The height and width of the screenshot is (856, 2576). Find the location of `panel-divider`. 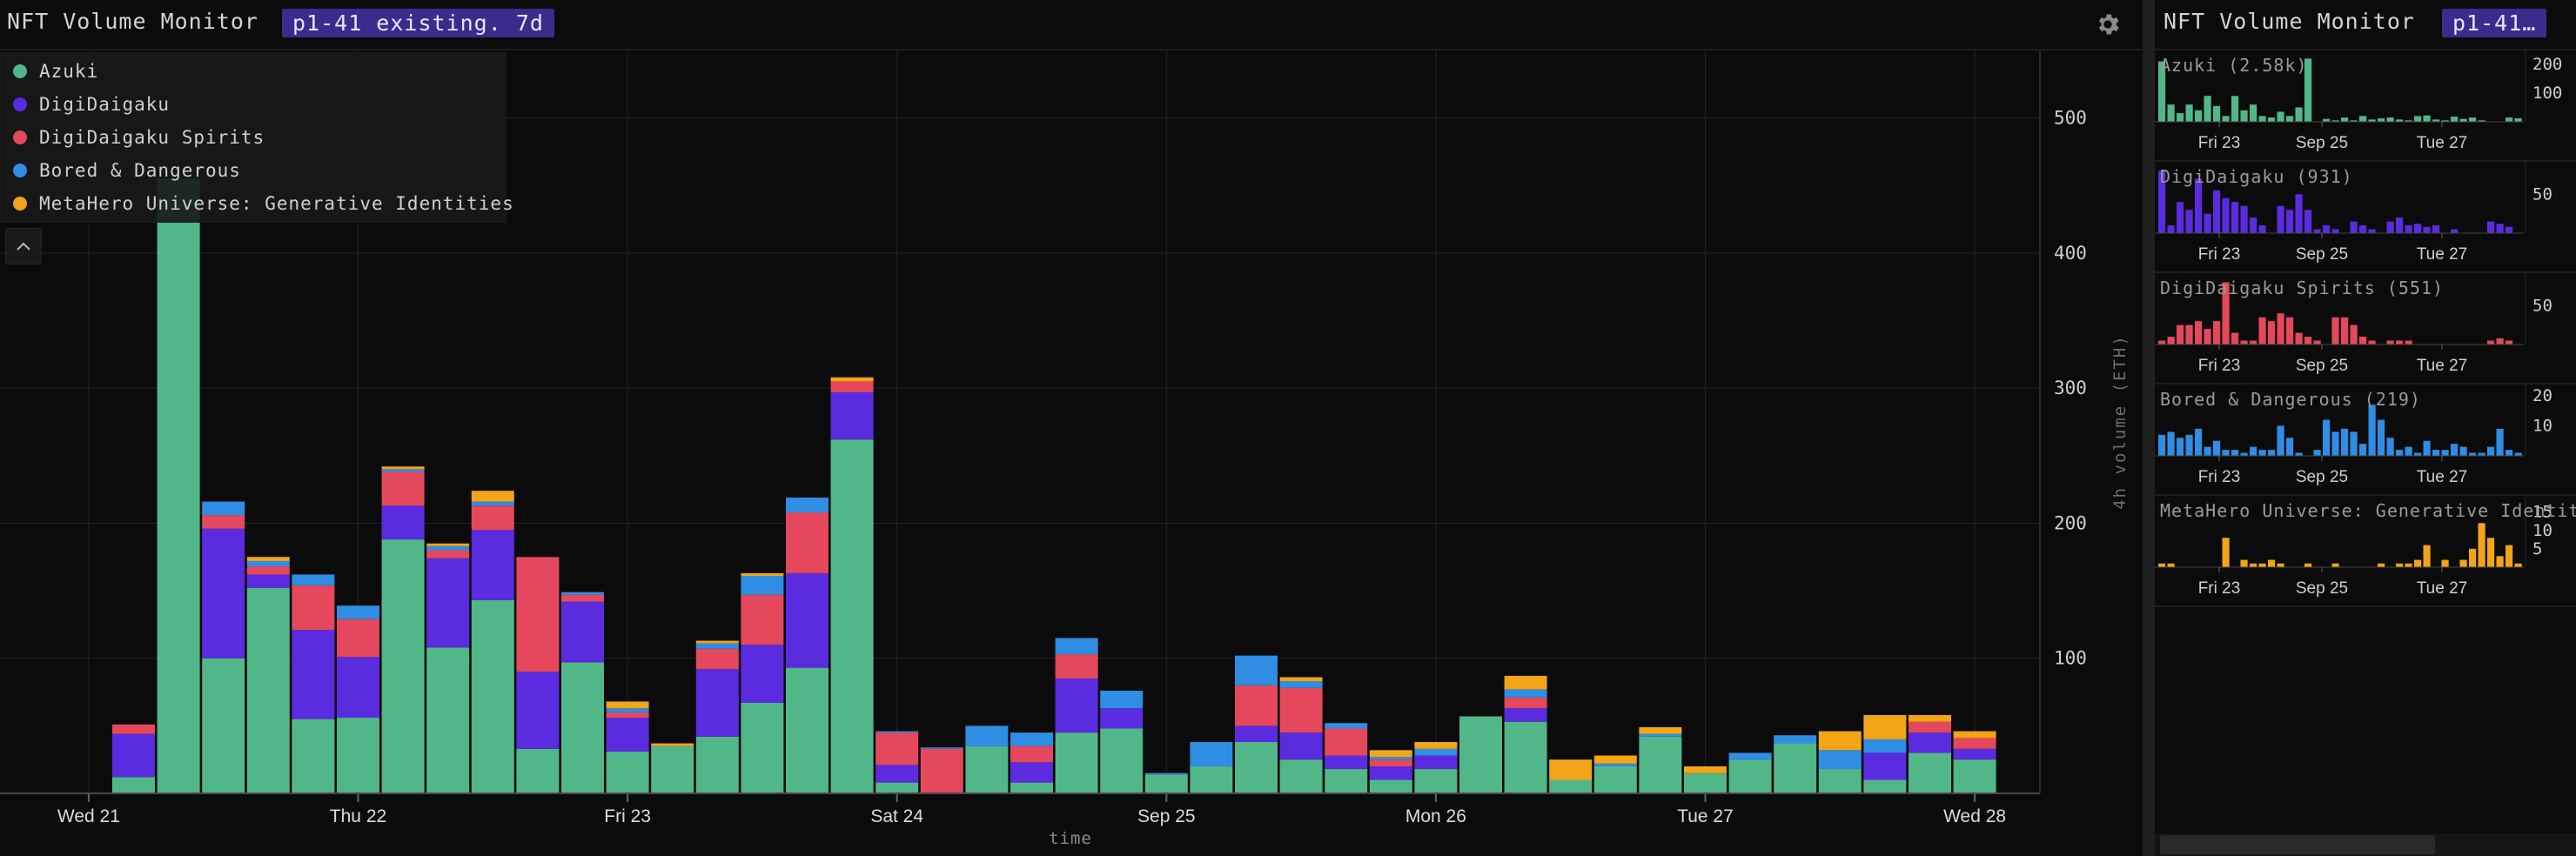

panel-divider is located at coordinates (2149, 428).